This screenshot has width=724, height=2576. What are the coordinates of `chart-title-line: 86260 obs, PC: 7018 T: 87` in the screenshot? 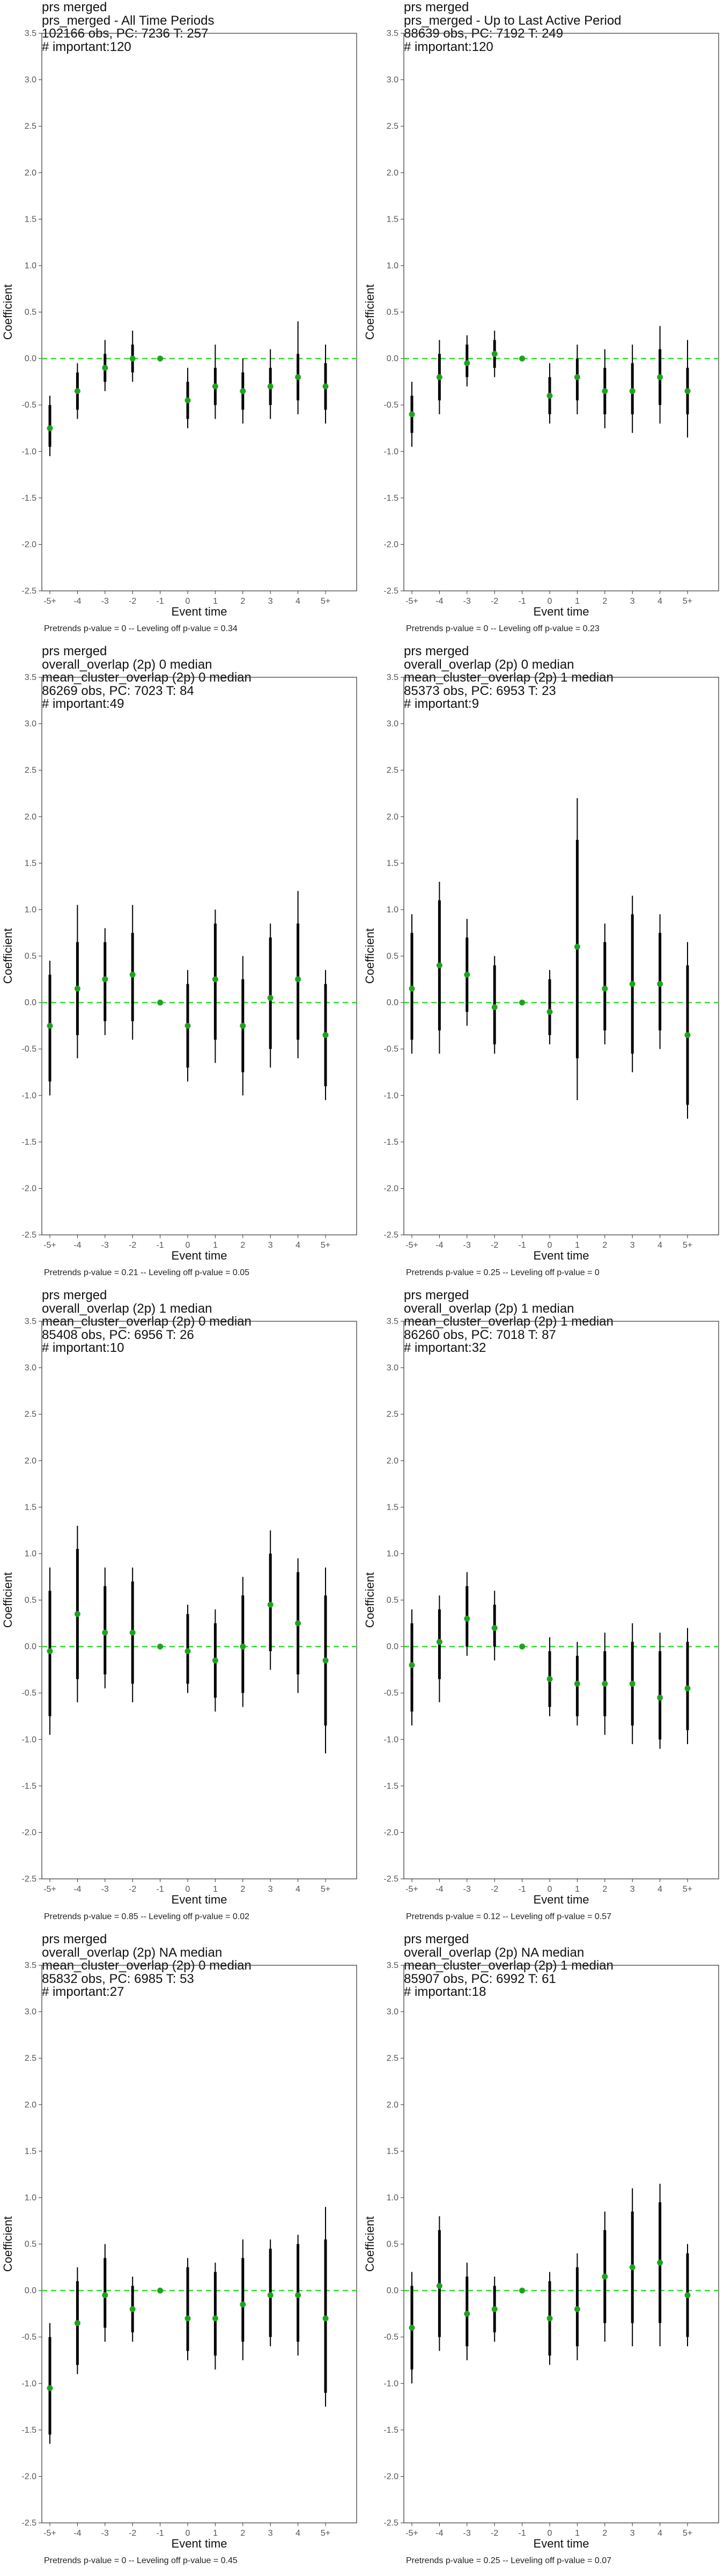 It's located at (480, 1334).